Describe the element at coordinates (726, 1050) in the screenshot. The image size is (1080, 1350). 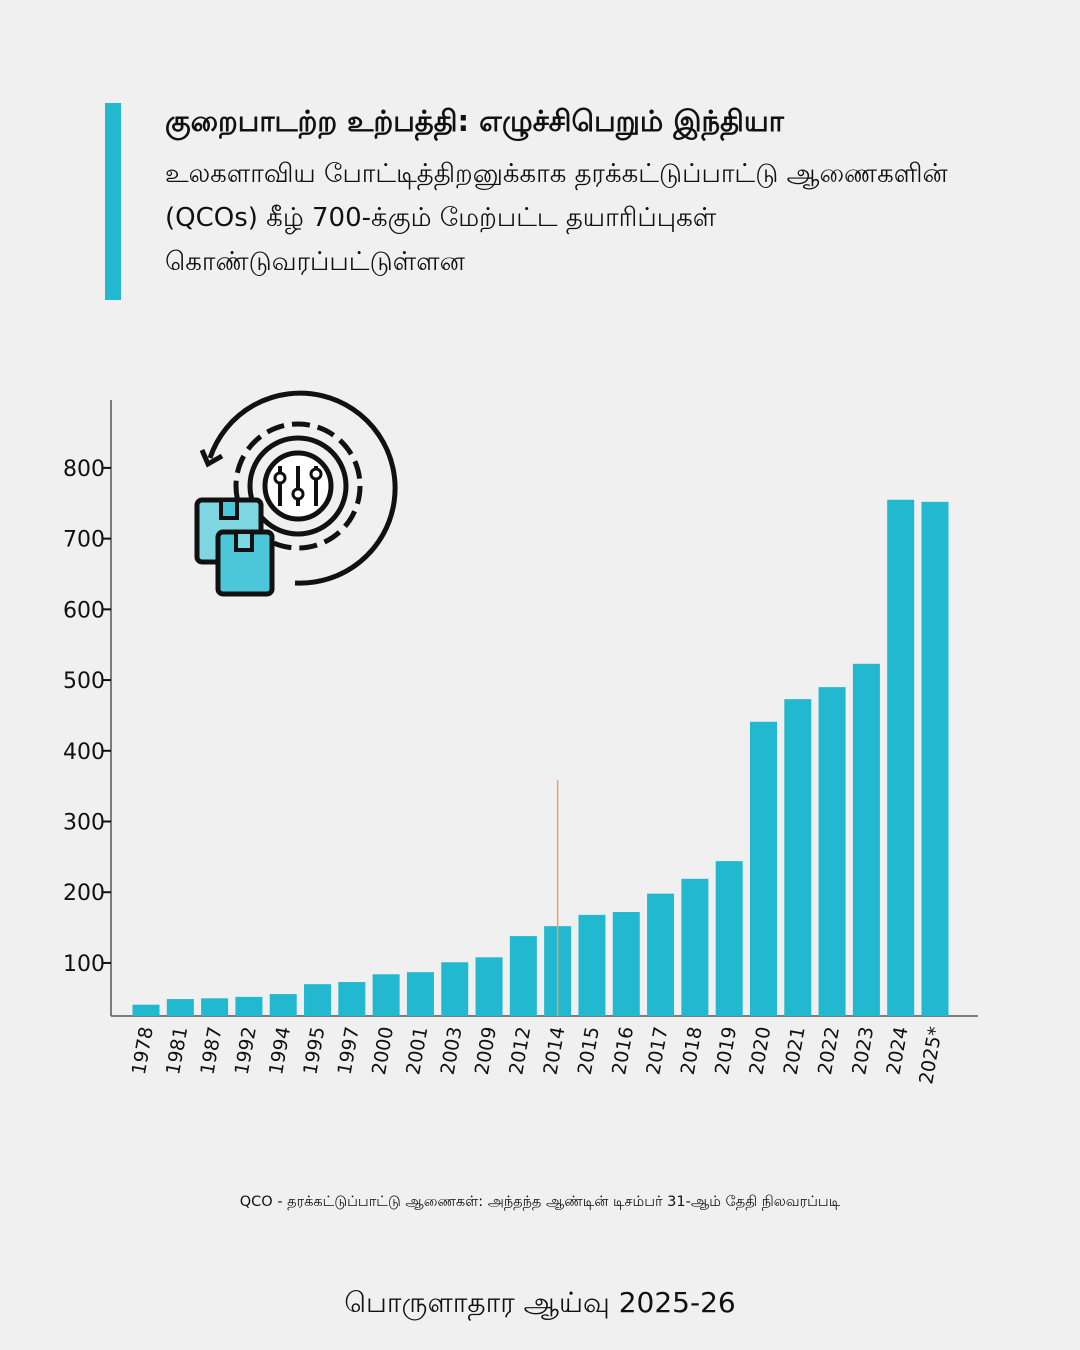
I see `x-tick-label: 2019` at that location.